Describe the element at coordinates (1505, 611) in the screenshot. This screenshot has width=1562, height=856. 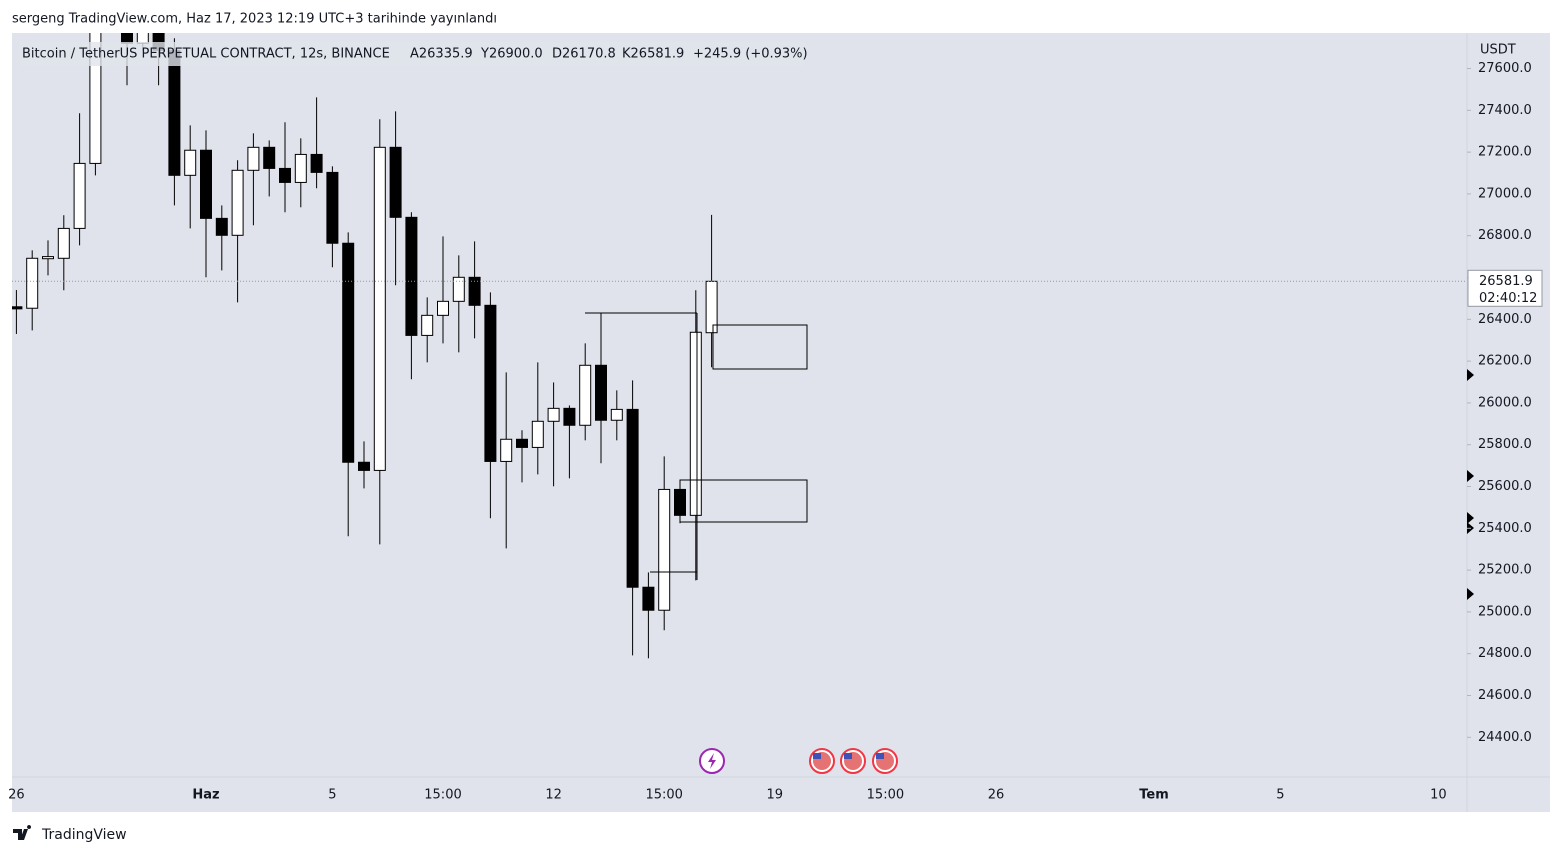
I see `y-tick-label: 25000.0` at that location.